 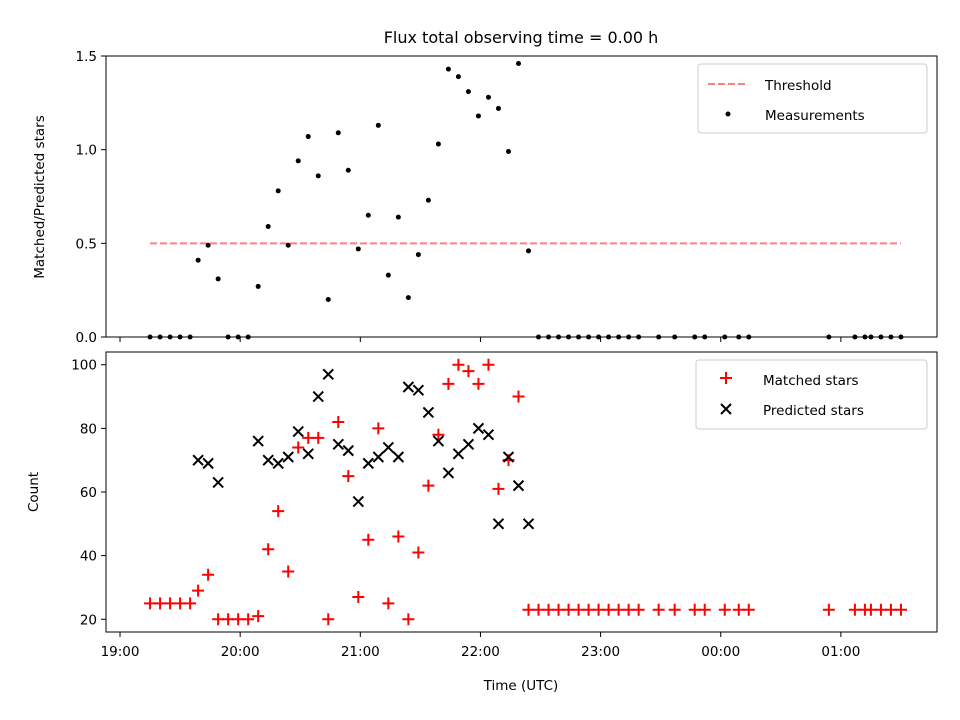 I want to click on bottom-y-tick-label: 40, so click(x=88, y=557).